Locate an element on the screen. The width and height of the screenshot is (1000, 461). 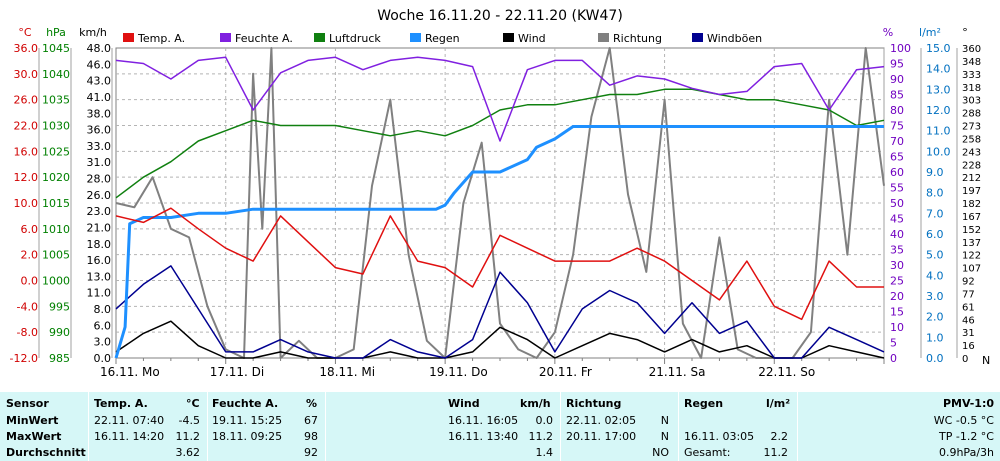
axis-tick-hum: 45 is located at coordinates (897, 219).